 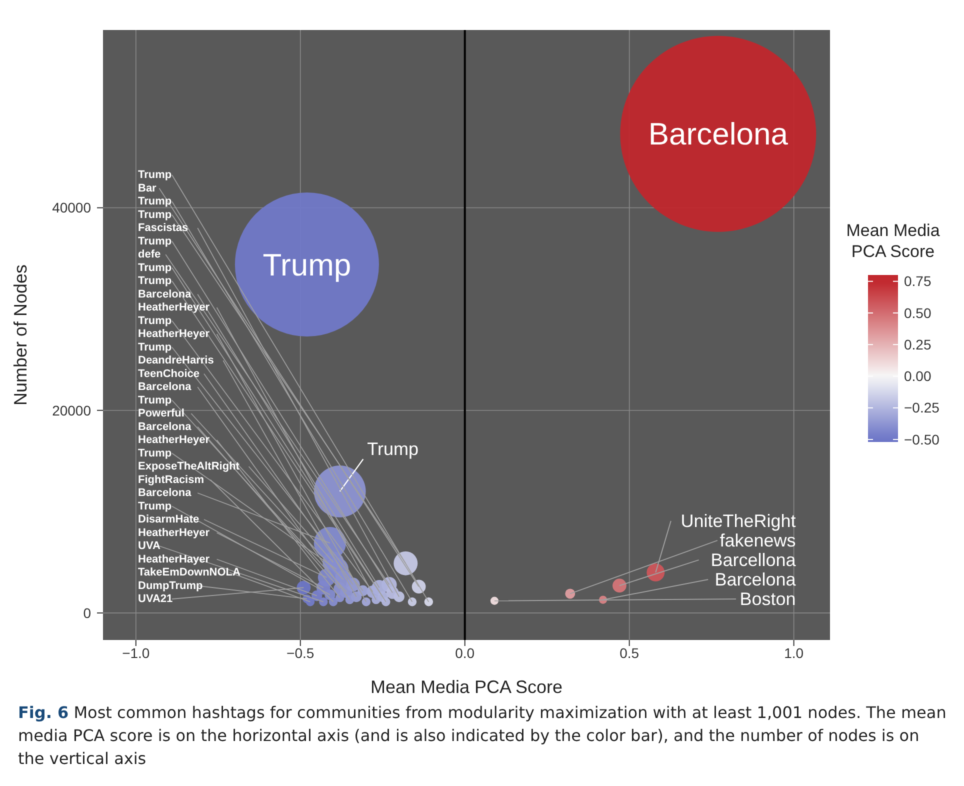 I want to click on annotation: fakenews, so click(x=758, y=540).